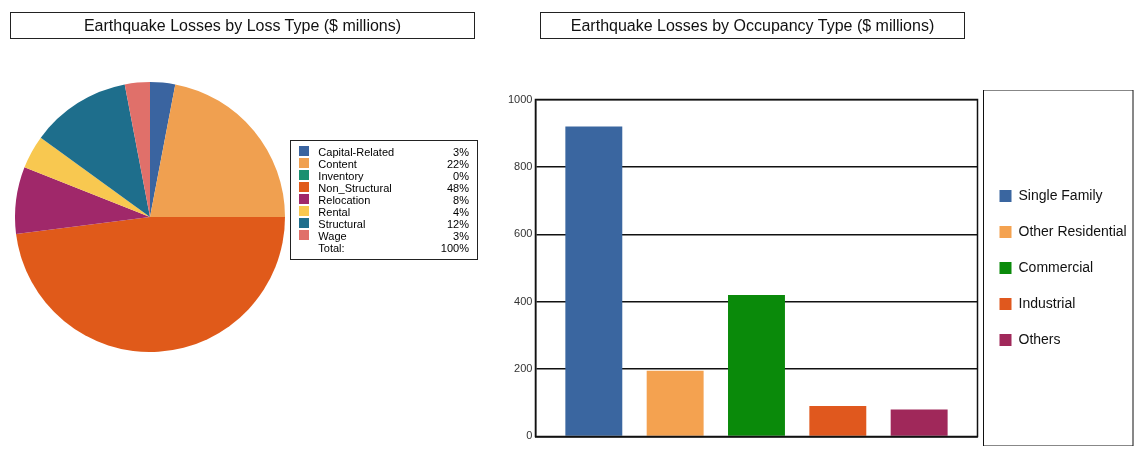 This screenshot has height=449, width=1135. What do you see at coordinates (242, 25) in the screenshot?
I see `chart-title: Earthquake Losses by Loss Type ($ millions)` at bounding box center [242, 25].